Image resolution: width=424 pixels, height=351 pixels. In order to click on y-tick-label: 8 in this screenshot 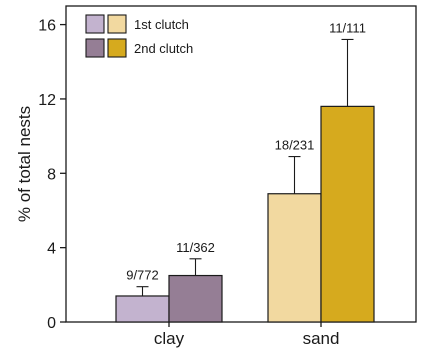, I will do `click(51, 174)`.